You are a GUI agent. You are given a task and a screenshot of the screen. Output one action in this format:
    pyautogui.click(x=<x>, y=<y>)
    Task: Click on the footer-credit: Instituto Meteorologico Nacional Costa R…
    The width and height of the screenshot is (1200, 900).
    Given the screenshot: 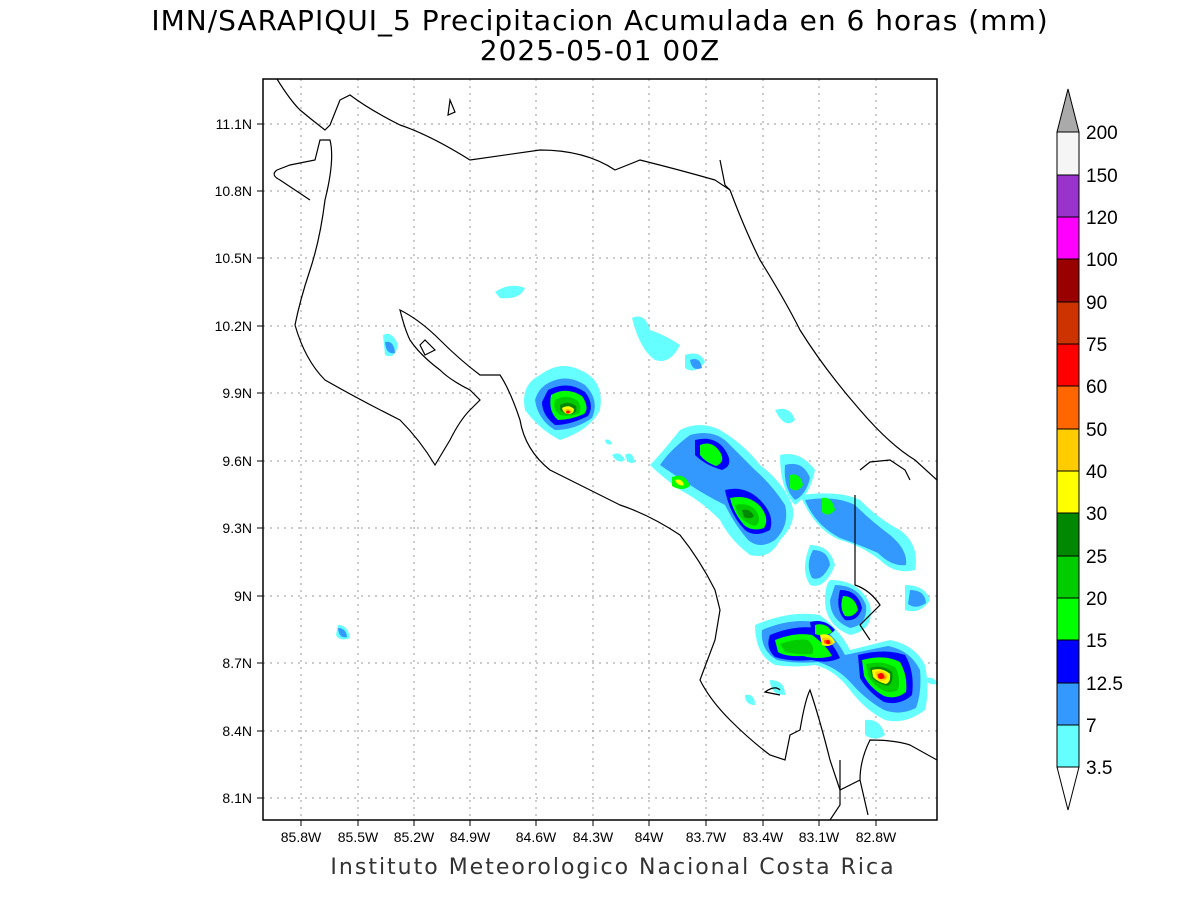 What is the action you would take?
    pyautogui.click(x=613, y=867)
    